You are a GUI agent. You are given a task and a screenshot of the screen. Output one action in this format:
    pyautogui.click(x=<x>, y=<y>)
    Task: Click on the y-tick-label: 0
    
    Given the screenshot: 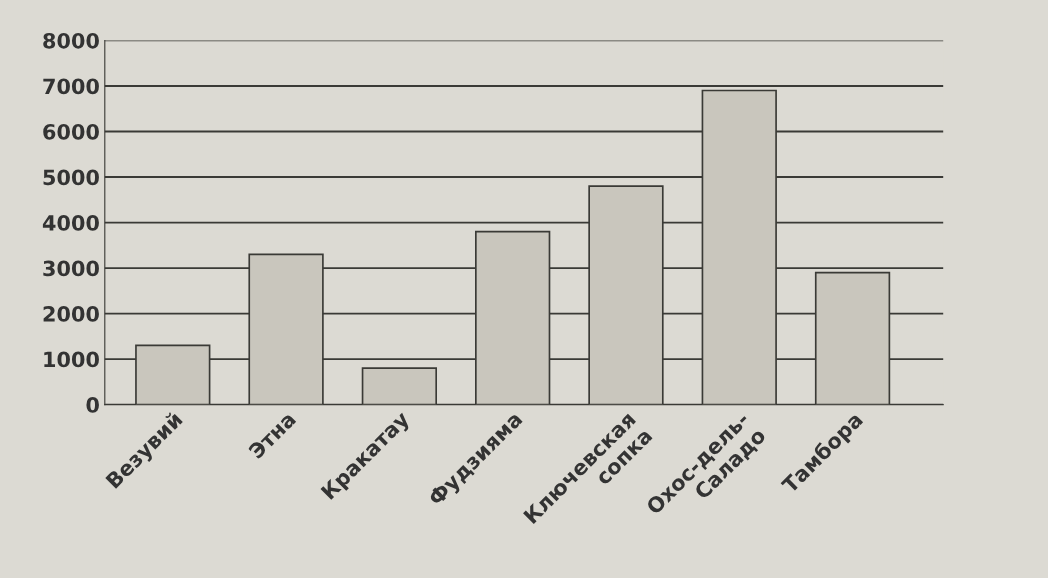 What is the action you would take?
    pyautogui.click(x=92, y=405)
    